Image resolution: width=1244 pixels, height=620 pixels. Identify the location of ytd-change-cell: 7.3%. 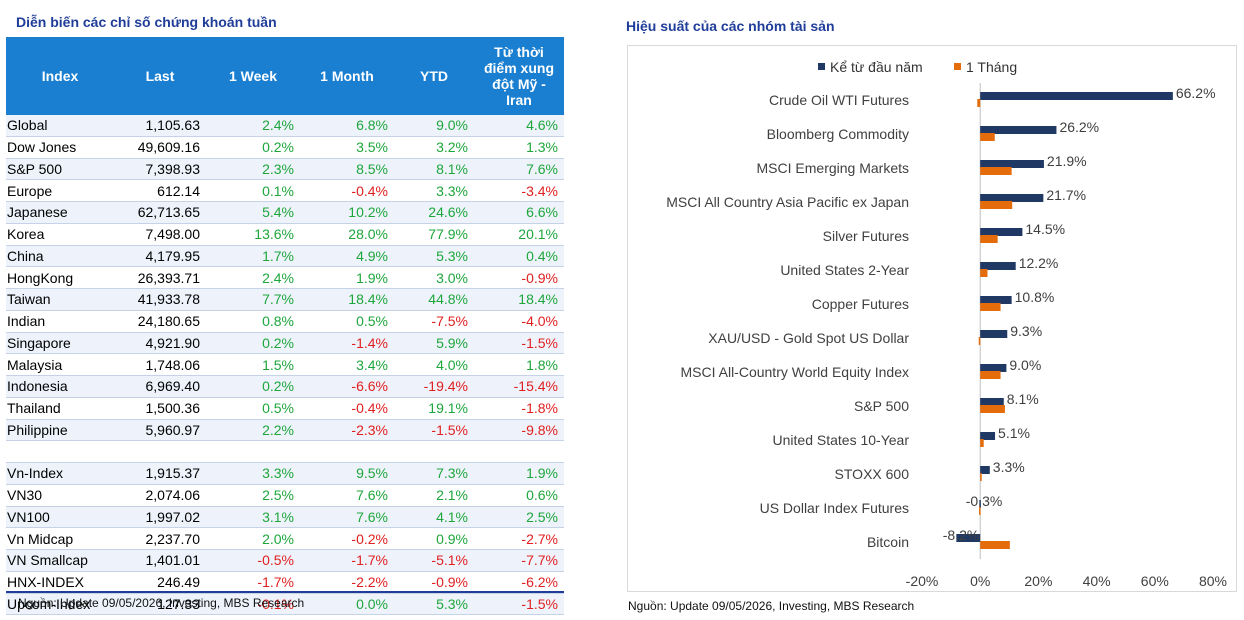
(434, 473).